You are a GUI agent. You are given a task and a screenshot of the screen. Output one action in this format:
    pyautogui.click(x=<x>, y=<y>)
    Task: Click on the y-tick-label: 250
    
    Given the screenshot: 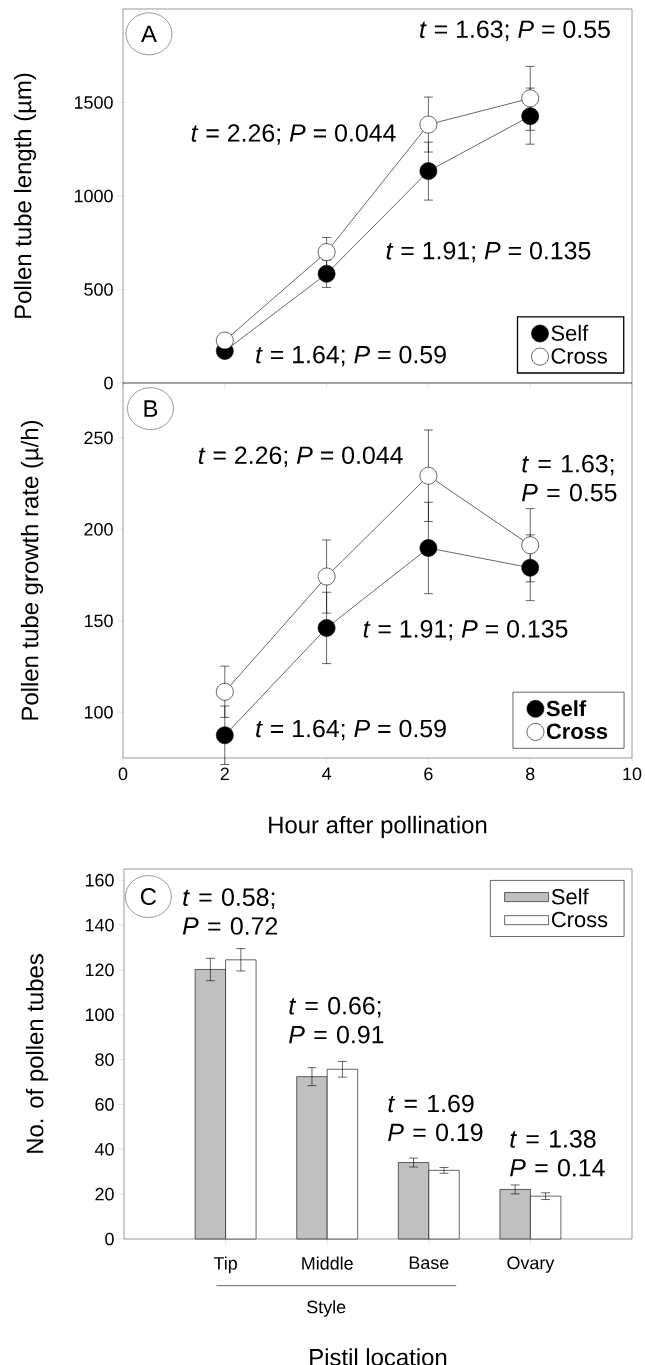 What is the action you would take?
    pyautogui.click(x=98, y=438)
    